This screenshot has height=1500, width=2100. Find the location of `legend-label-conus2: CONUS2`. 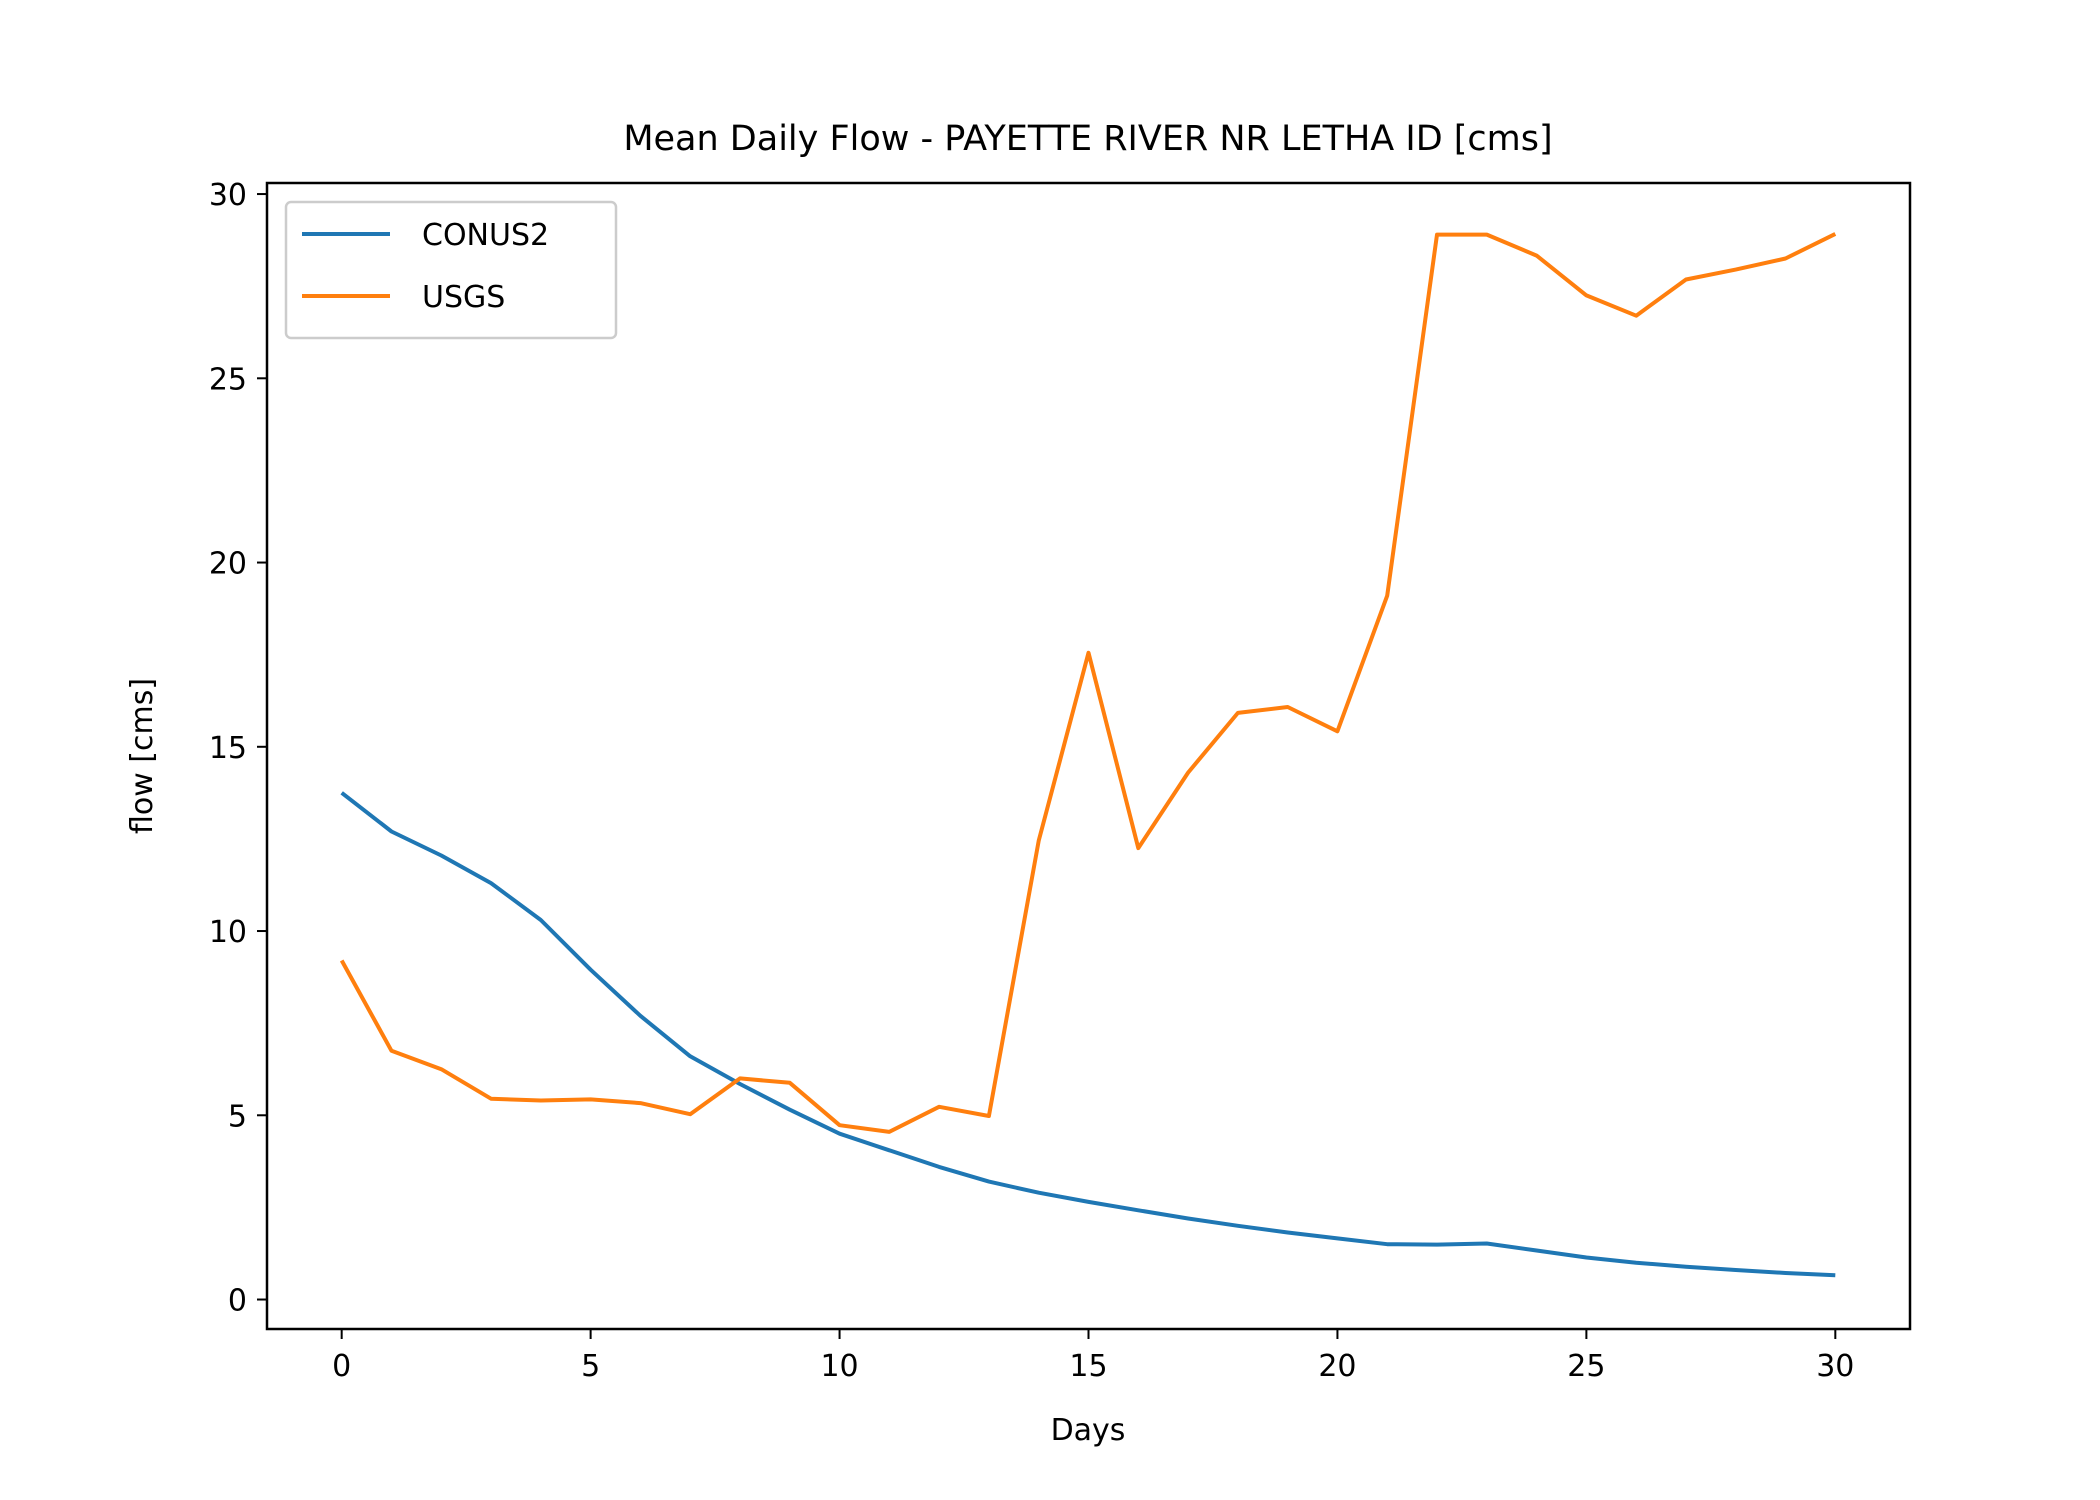

legend-label-conus2: CONUS2 is located at coordinates (485, 235).